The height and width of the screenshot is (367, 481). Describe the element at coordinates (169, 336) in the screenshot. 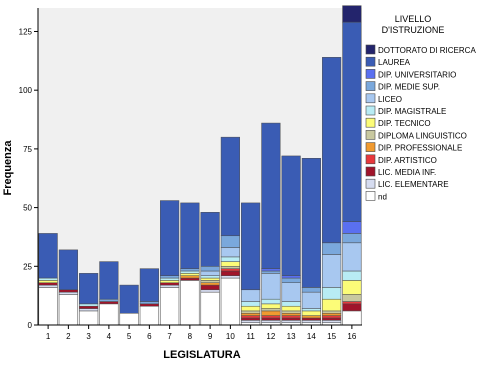

I see `x-tick-label: 7` at that location.